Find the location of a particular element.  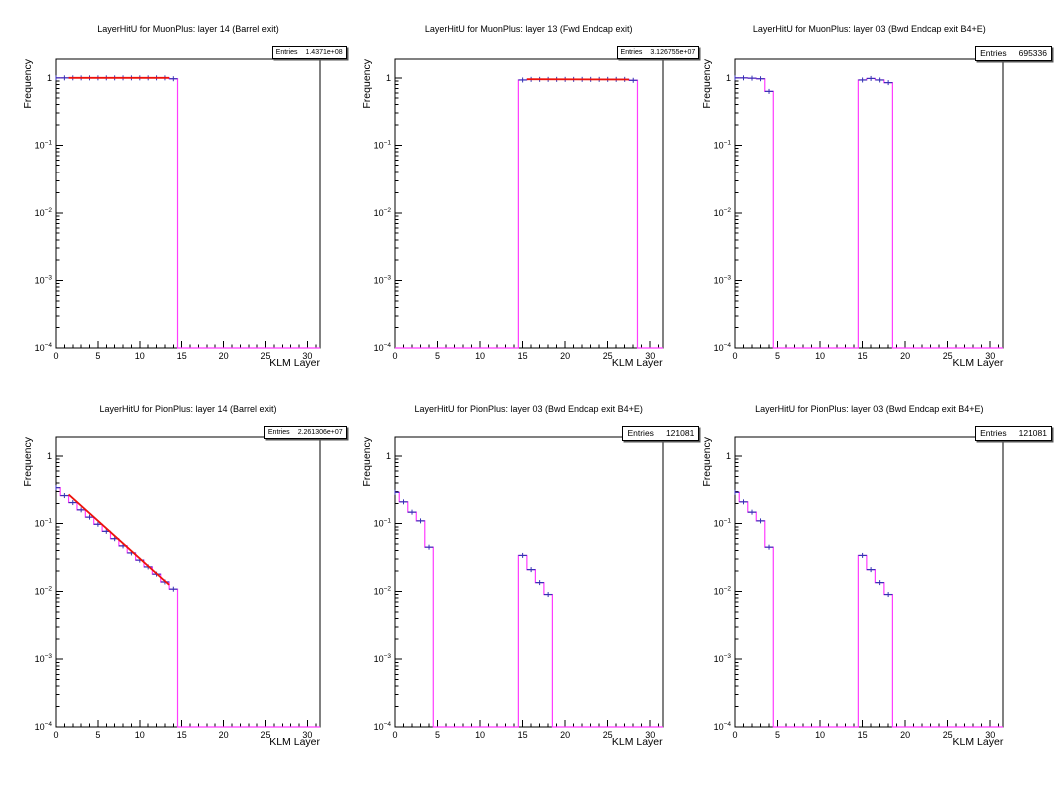

entries-value: 1.4371e+08 is located at coordinates (324, 52).